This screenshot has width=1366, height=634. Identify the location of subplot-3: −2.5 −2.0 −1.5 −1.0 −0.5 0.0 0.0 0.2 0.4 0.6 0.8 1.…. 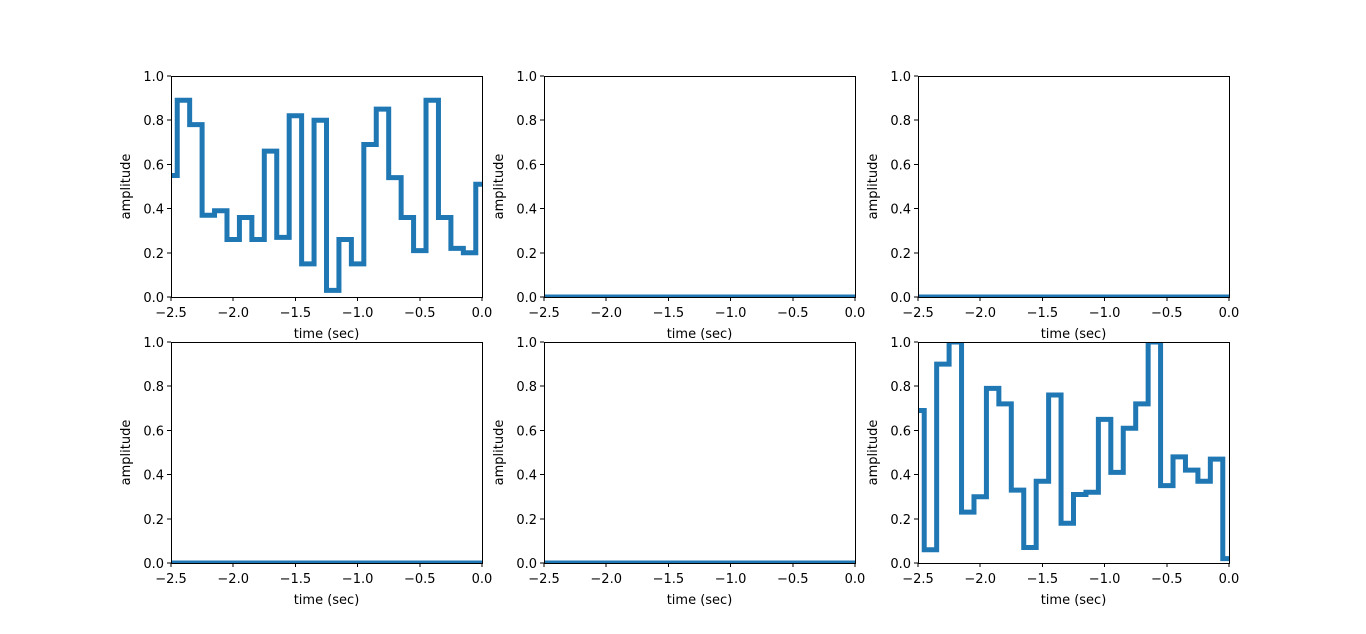
(1052, 206).